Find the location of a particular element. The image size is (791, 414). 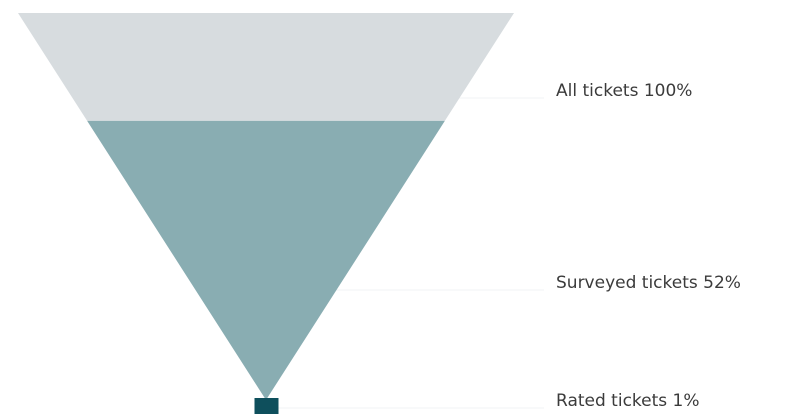

stage-label-surveyed-tickets: Surveyed tickets 52% is located at coordinates (648, 283).